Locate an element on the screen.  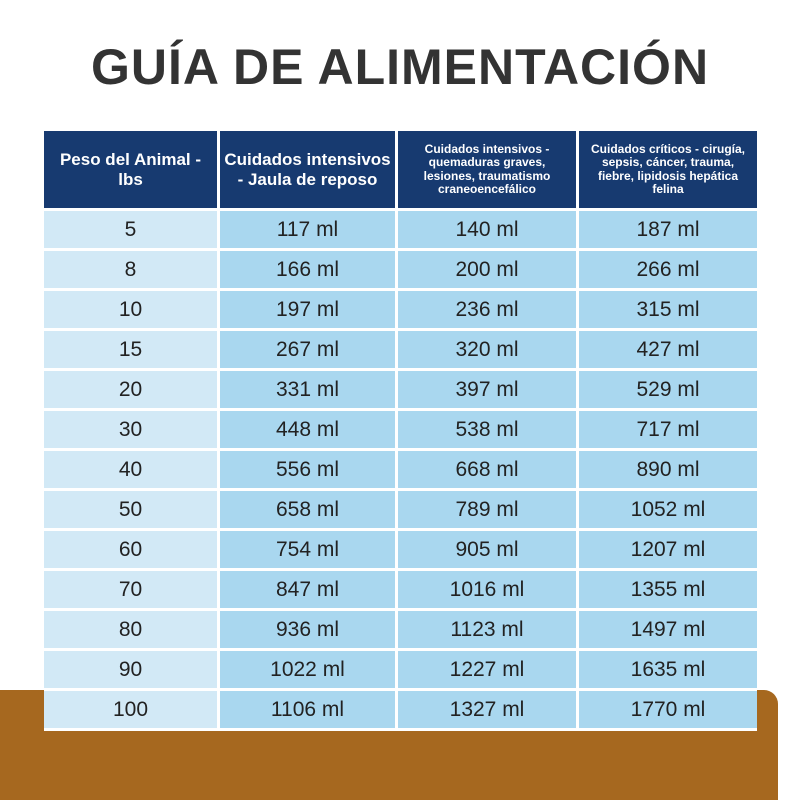
table-cell: 331 ml is located at coordinates (309, 391).